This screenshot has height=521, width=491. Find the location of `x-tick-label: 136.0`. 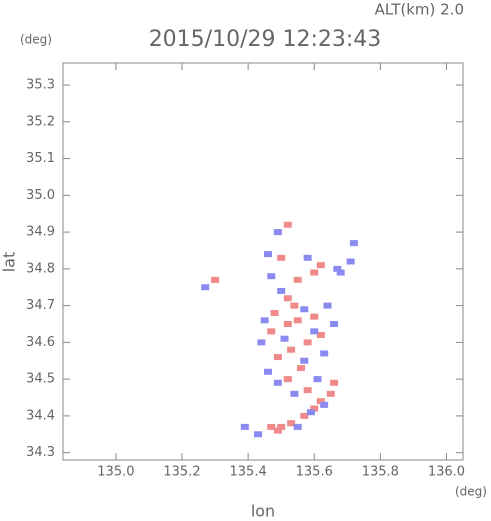

x-tick-label: 136.0 is located at coordinates (446, 472).